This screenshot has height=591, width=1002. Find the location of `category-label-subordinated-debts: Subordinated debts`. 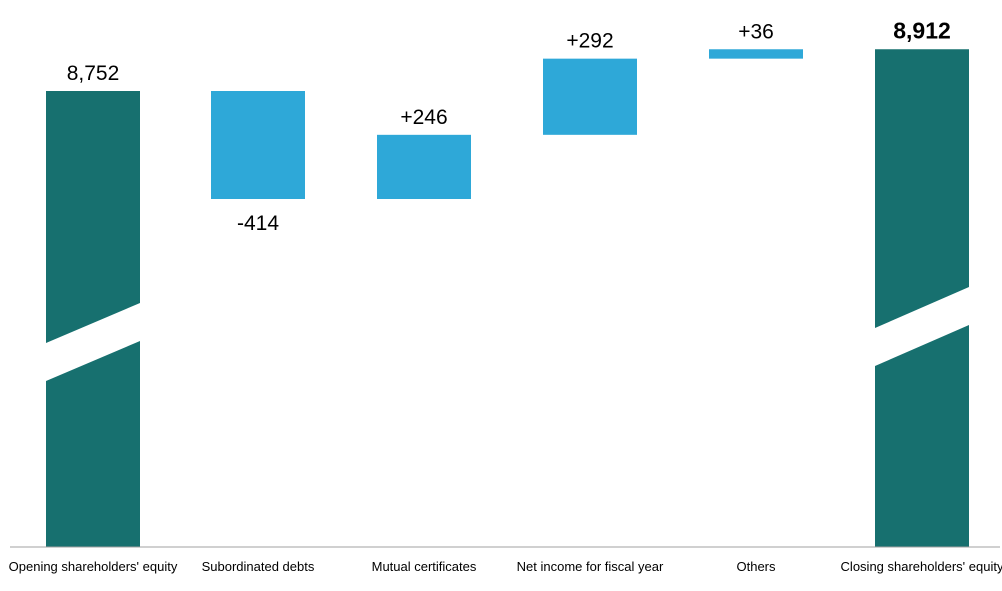

category-label-subordinated-debts: Subordinated debts is located at coordinates (258, 566).